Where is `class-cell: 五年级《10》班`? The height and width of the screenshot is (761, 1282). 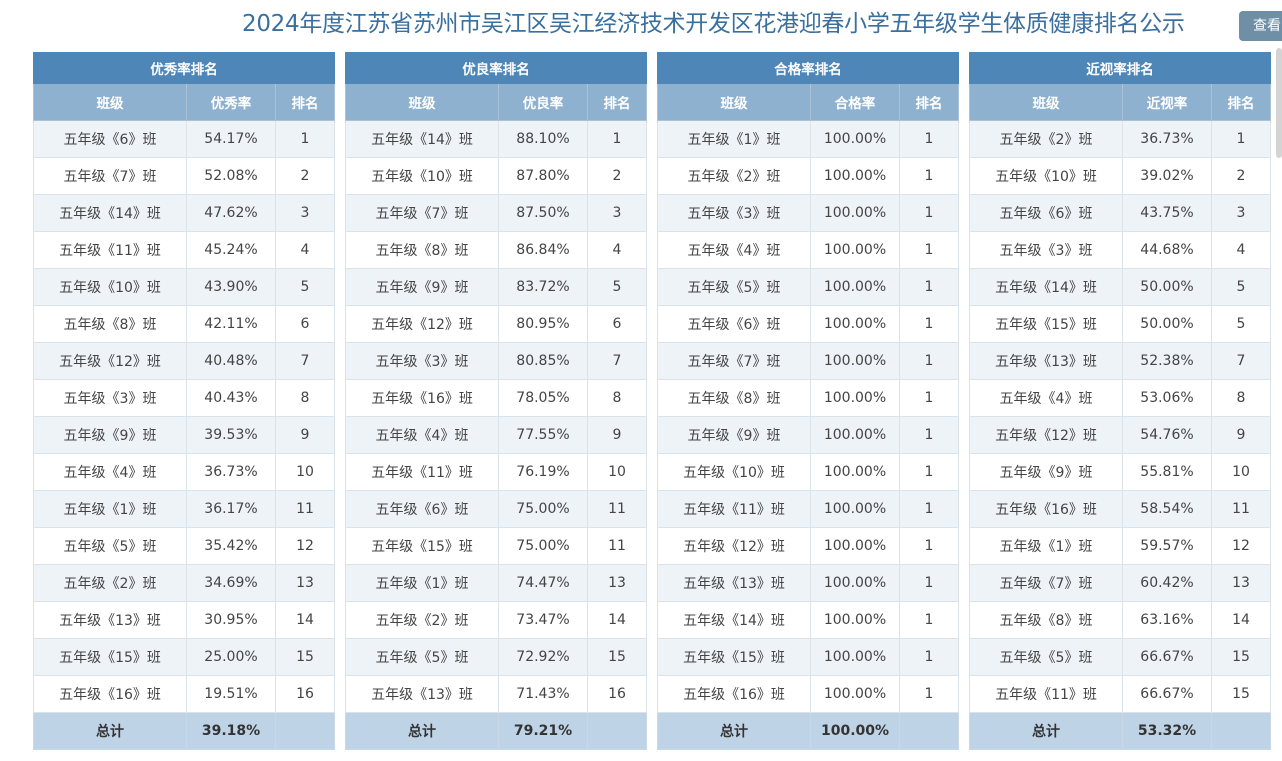
class-cell: 五年级《10》班 is located at coordinates (734, 472).